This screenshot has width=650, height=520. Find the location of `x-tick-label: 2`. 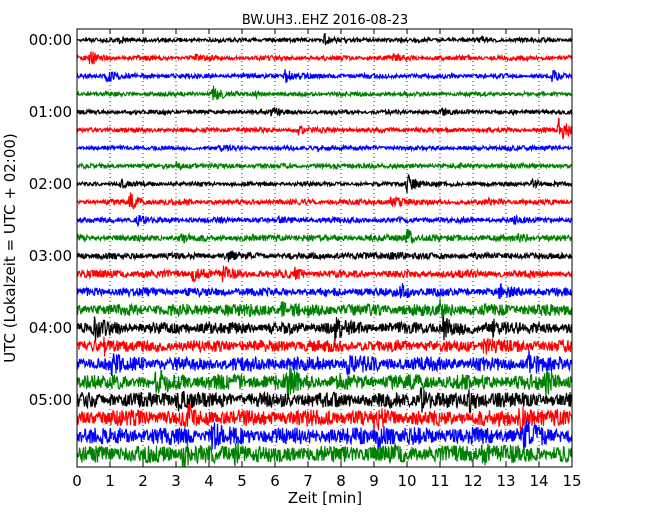

x-tick-label: 2 is located at coordinates (143, 481).